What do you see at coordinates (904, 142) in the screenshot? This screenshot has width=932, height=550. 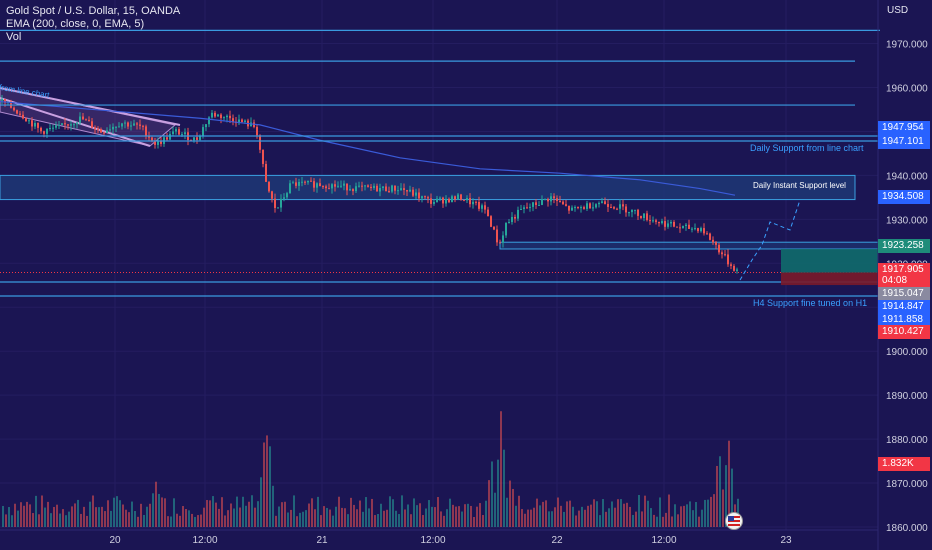 I see `price-tag: 1947.101` at bounding box center [904, 142].